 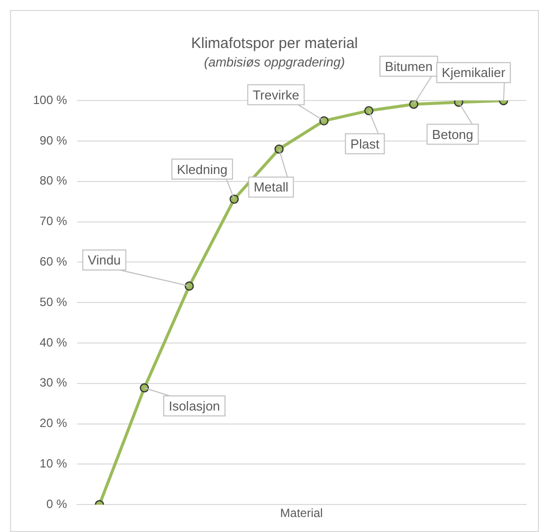 I want to click on annotation: Trevirke, so click(x=276, y=94).